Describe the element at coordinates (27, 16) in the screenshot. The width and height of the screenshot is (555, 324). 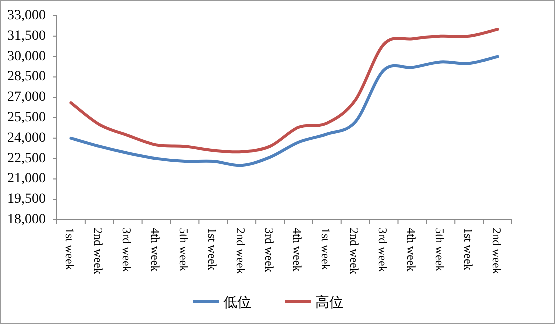
I see `y-tick-label: 33,000` at that location.